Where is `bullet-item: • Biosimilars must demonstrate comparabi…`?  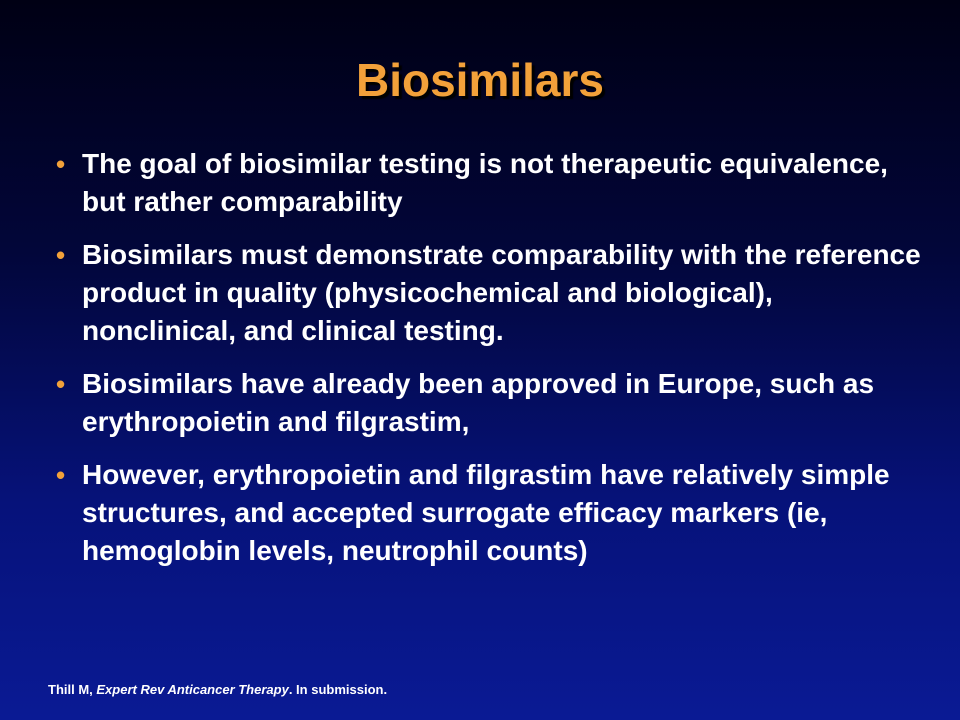 bullet-item: • Biosimilars must demonstrate comparabi… is located at coordinates (490, 293).